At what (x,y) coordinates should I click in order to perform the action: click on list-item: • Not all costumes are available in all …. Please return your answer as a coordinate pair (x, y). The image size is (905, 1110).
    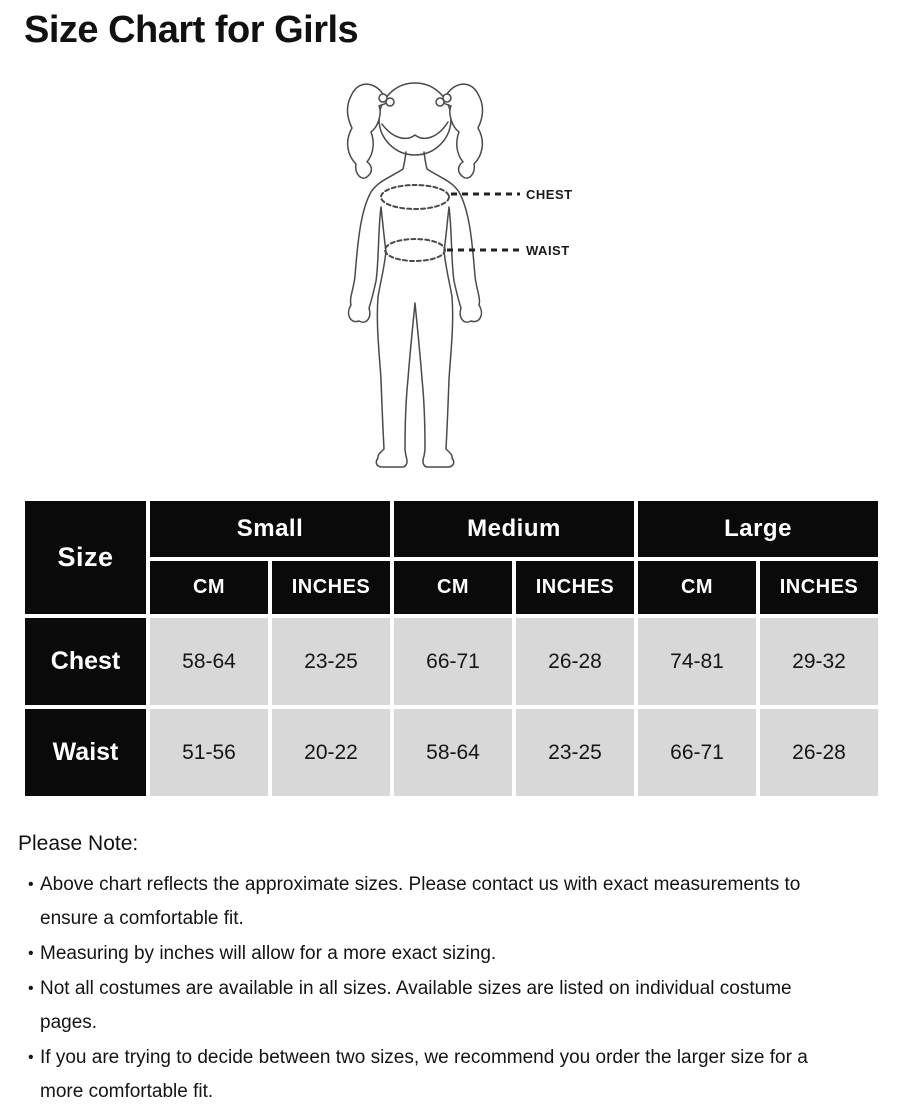
    Looking at the image, I should click on (438, 1006).